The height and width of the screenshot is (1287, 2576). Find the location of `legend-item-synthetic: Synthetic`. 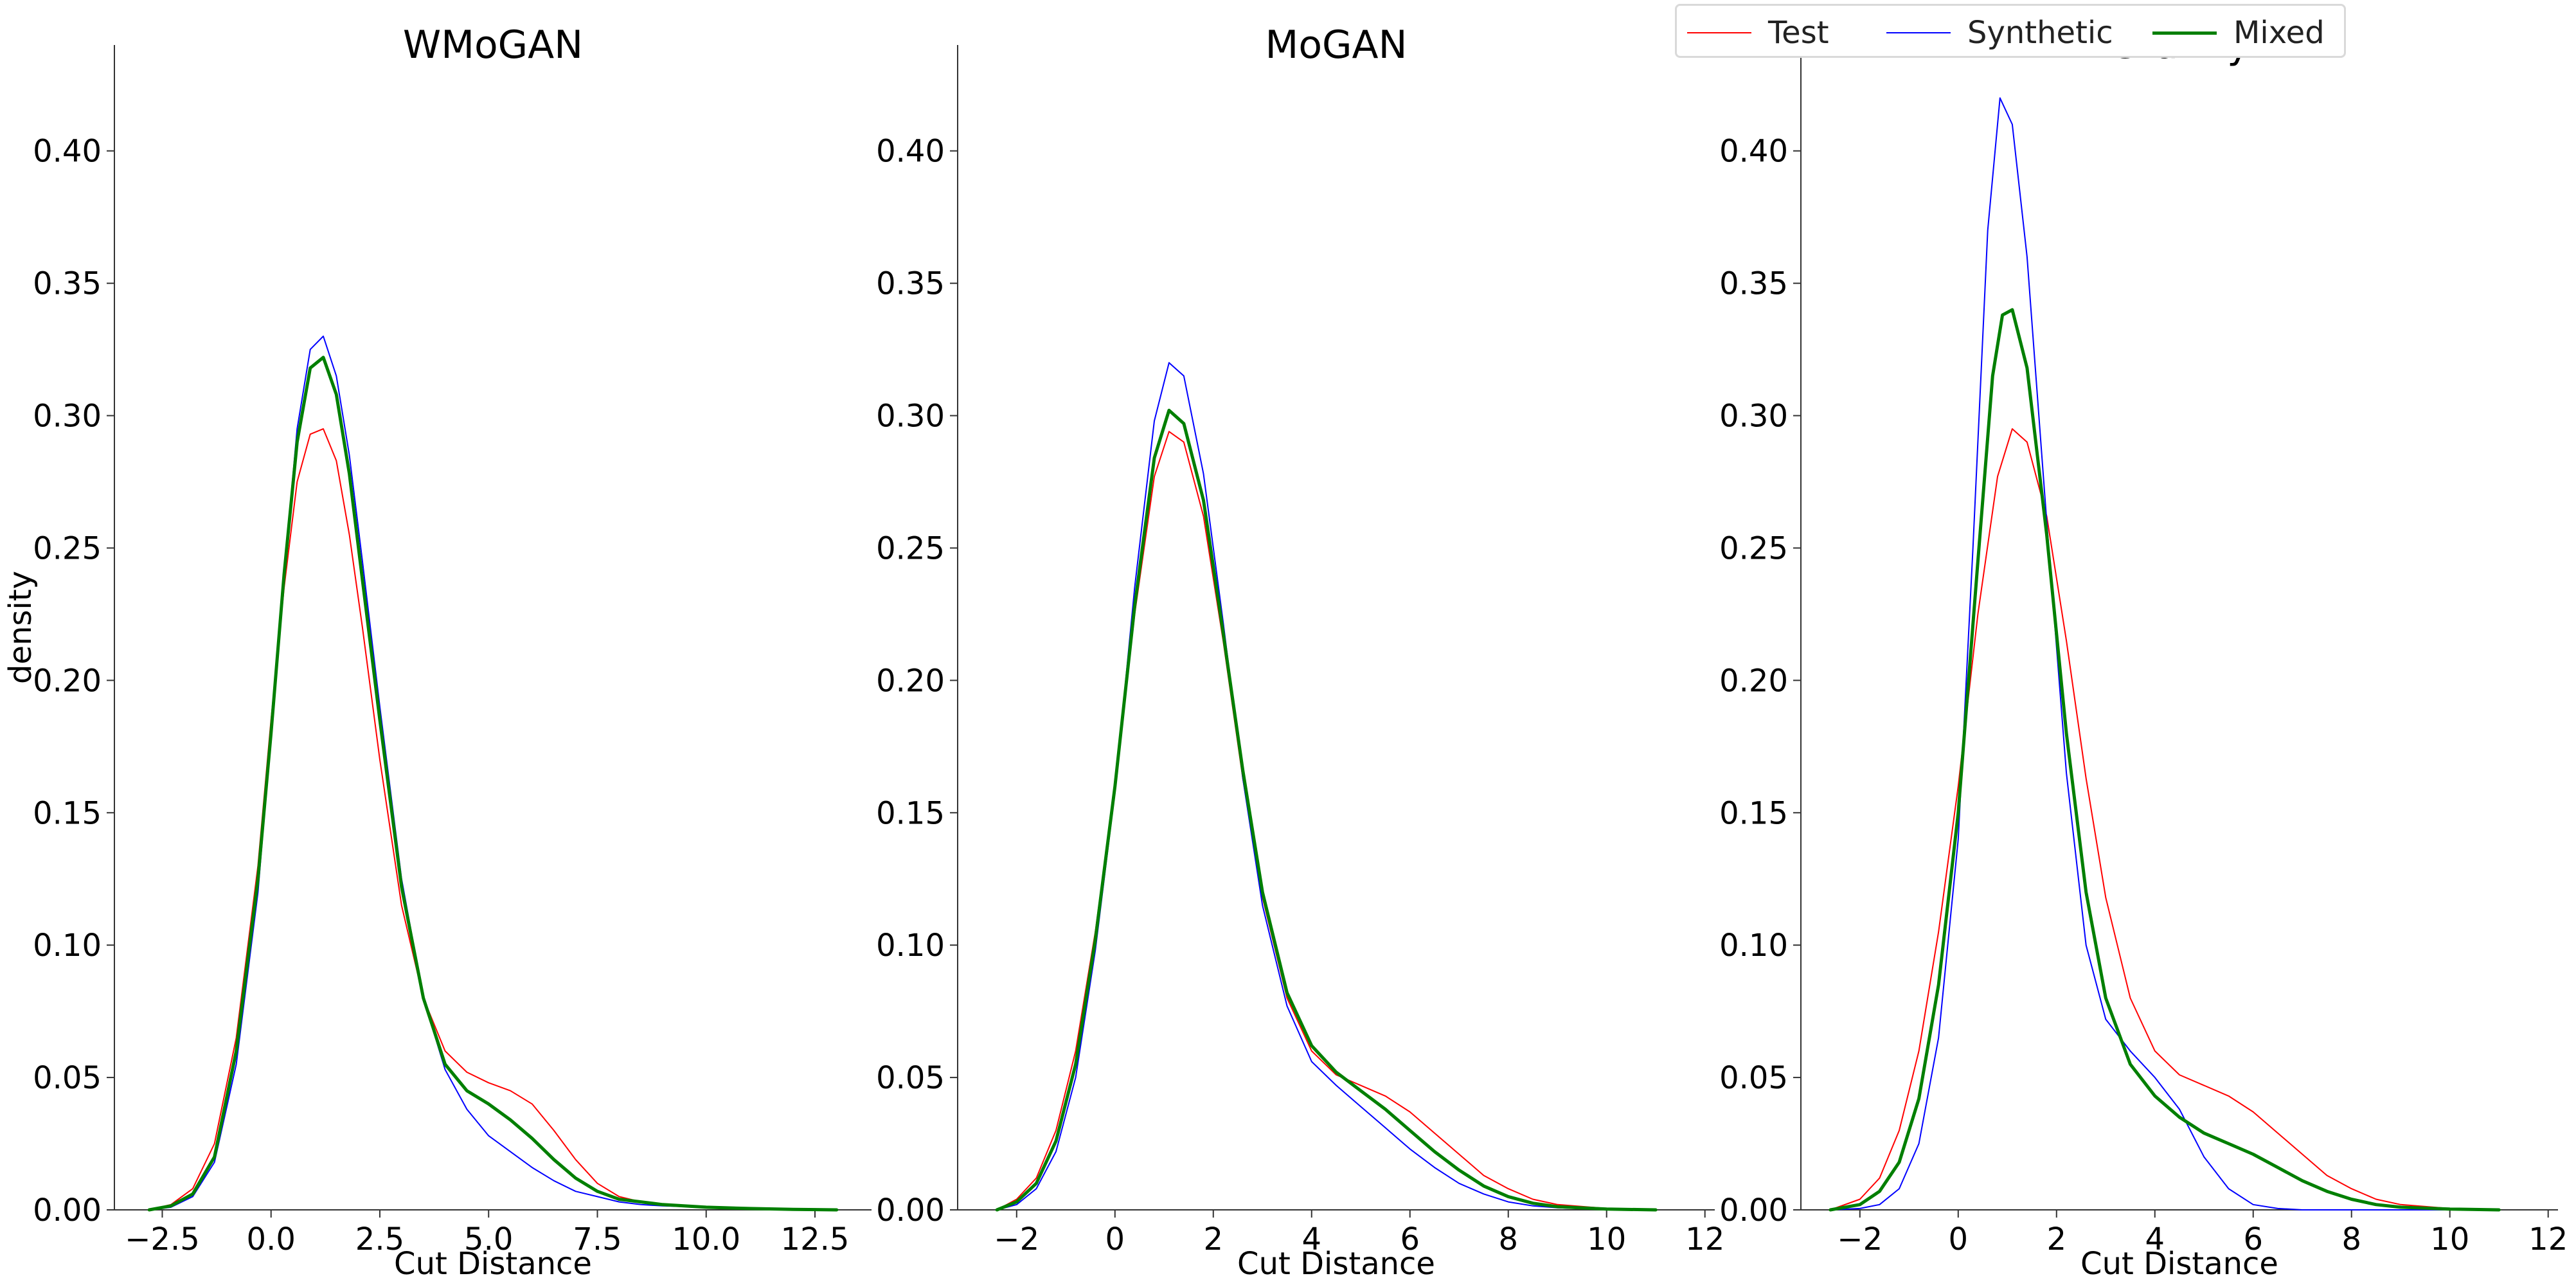

legend-item-synthetic: Synthetic is located at coordinates (1999, 33).